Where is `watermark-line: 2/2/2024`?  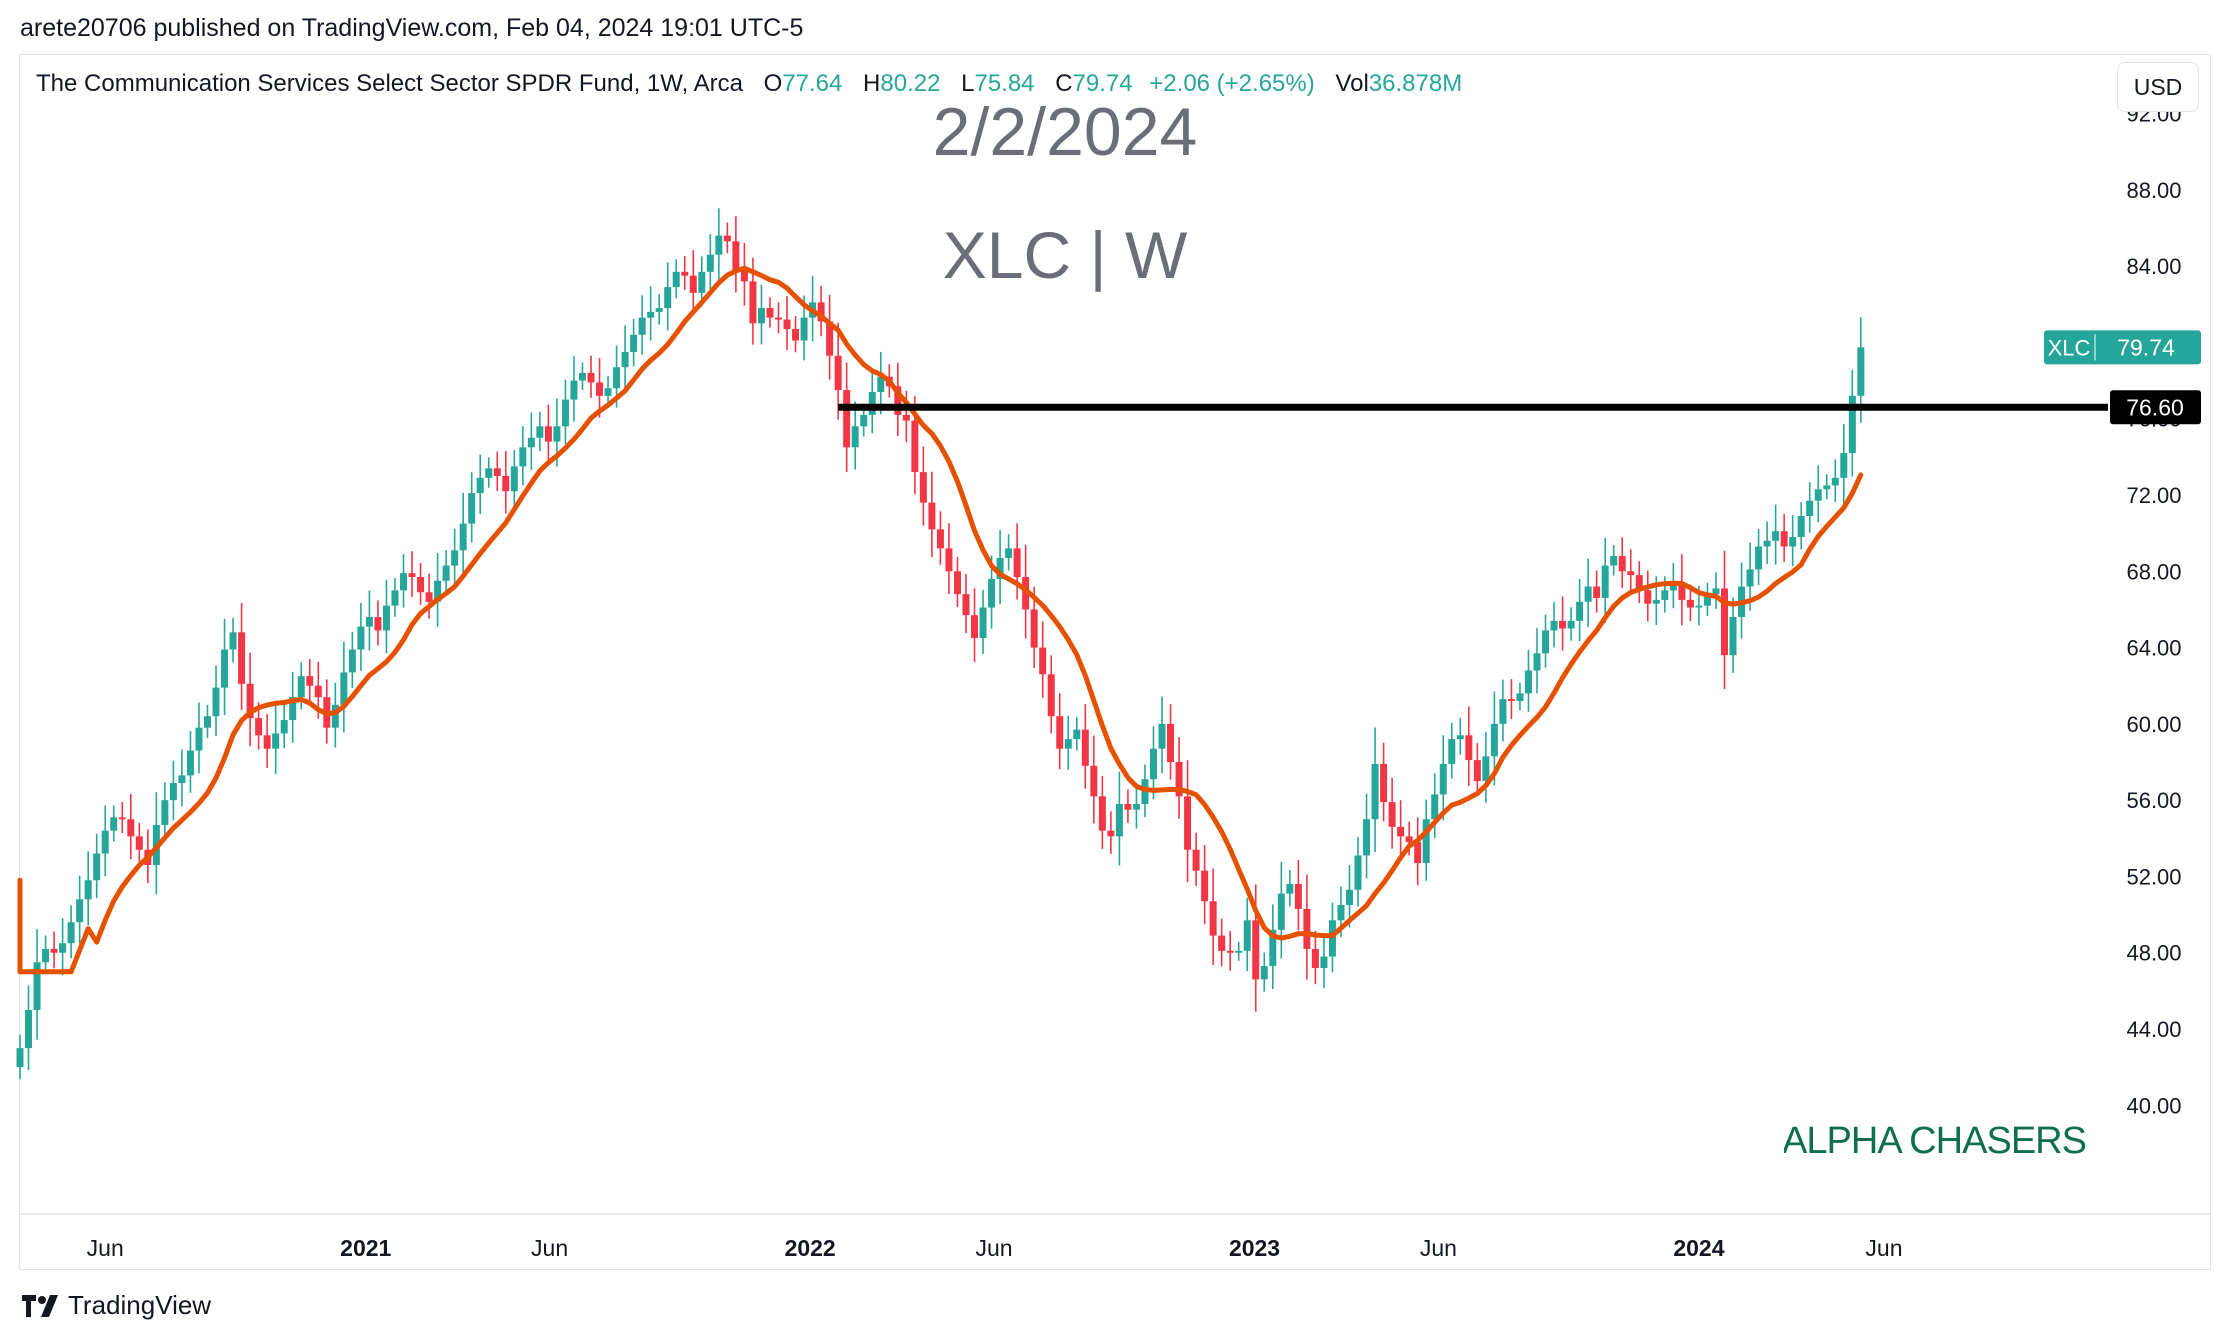
watermark-line: 2/2/2024 is located at coordinates (1065, 132).